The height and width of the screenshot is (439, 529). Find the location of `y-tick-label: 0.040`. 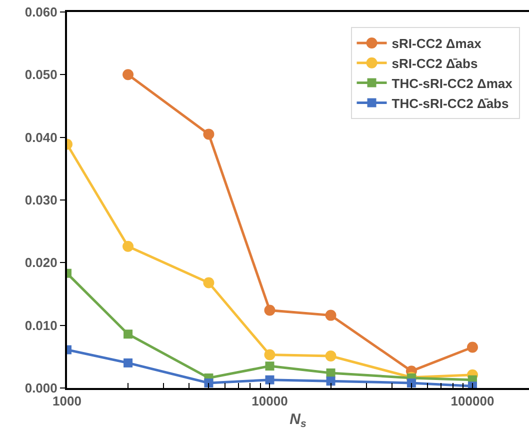

y-tick-label: 0.040 is located at coordinates (41, 137).